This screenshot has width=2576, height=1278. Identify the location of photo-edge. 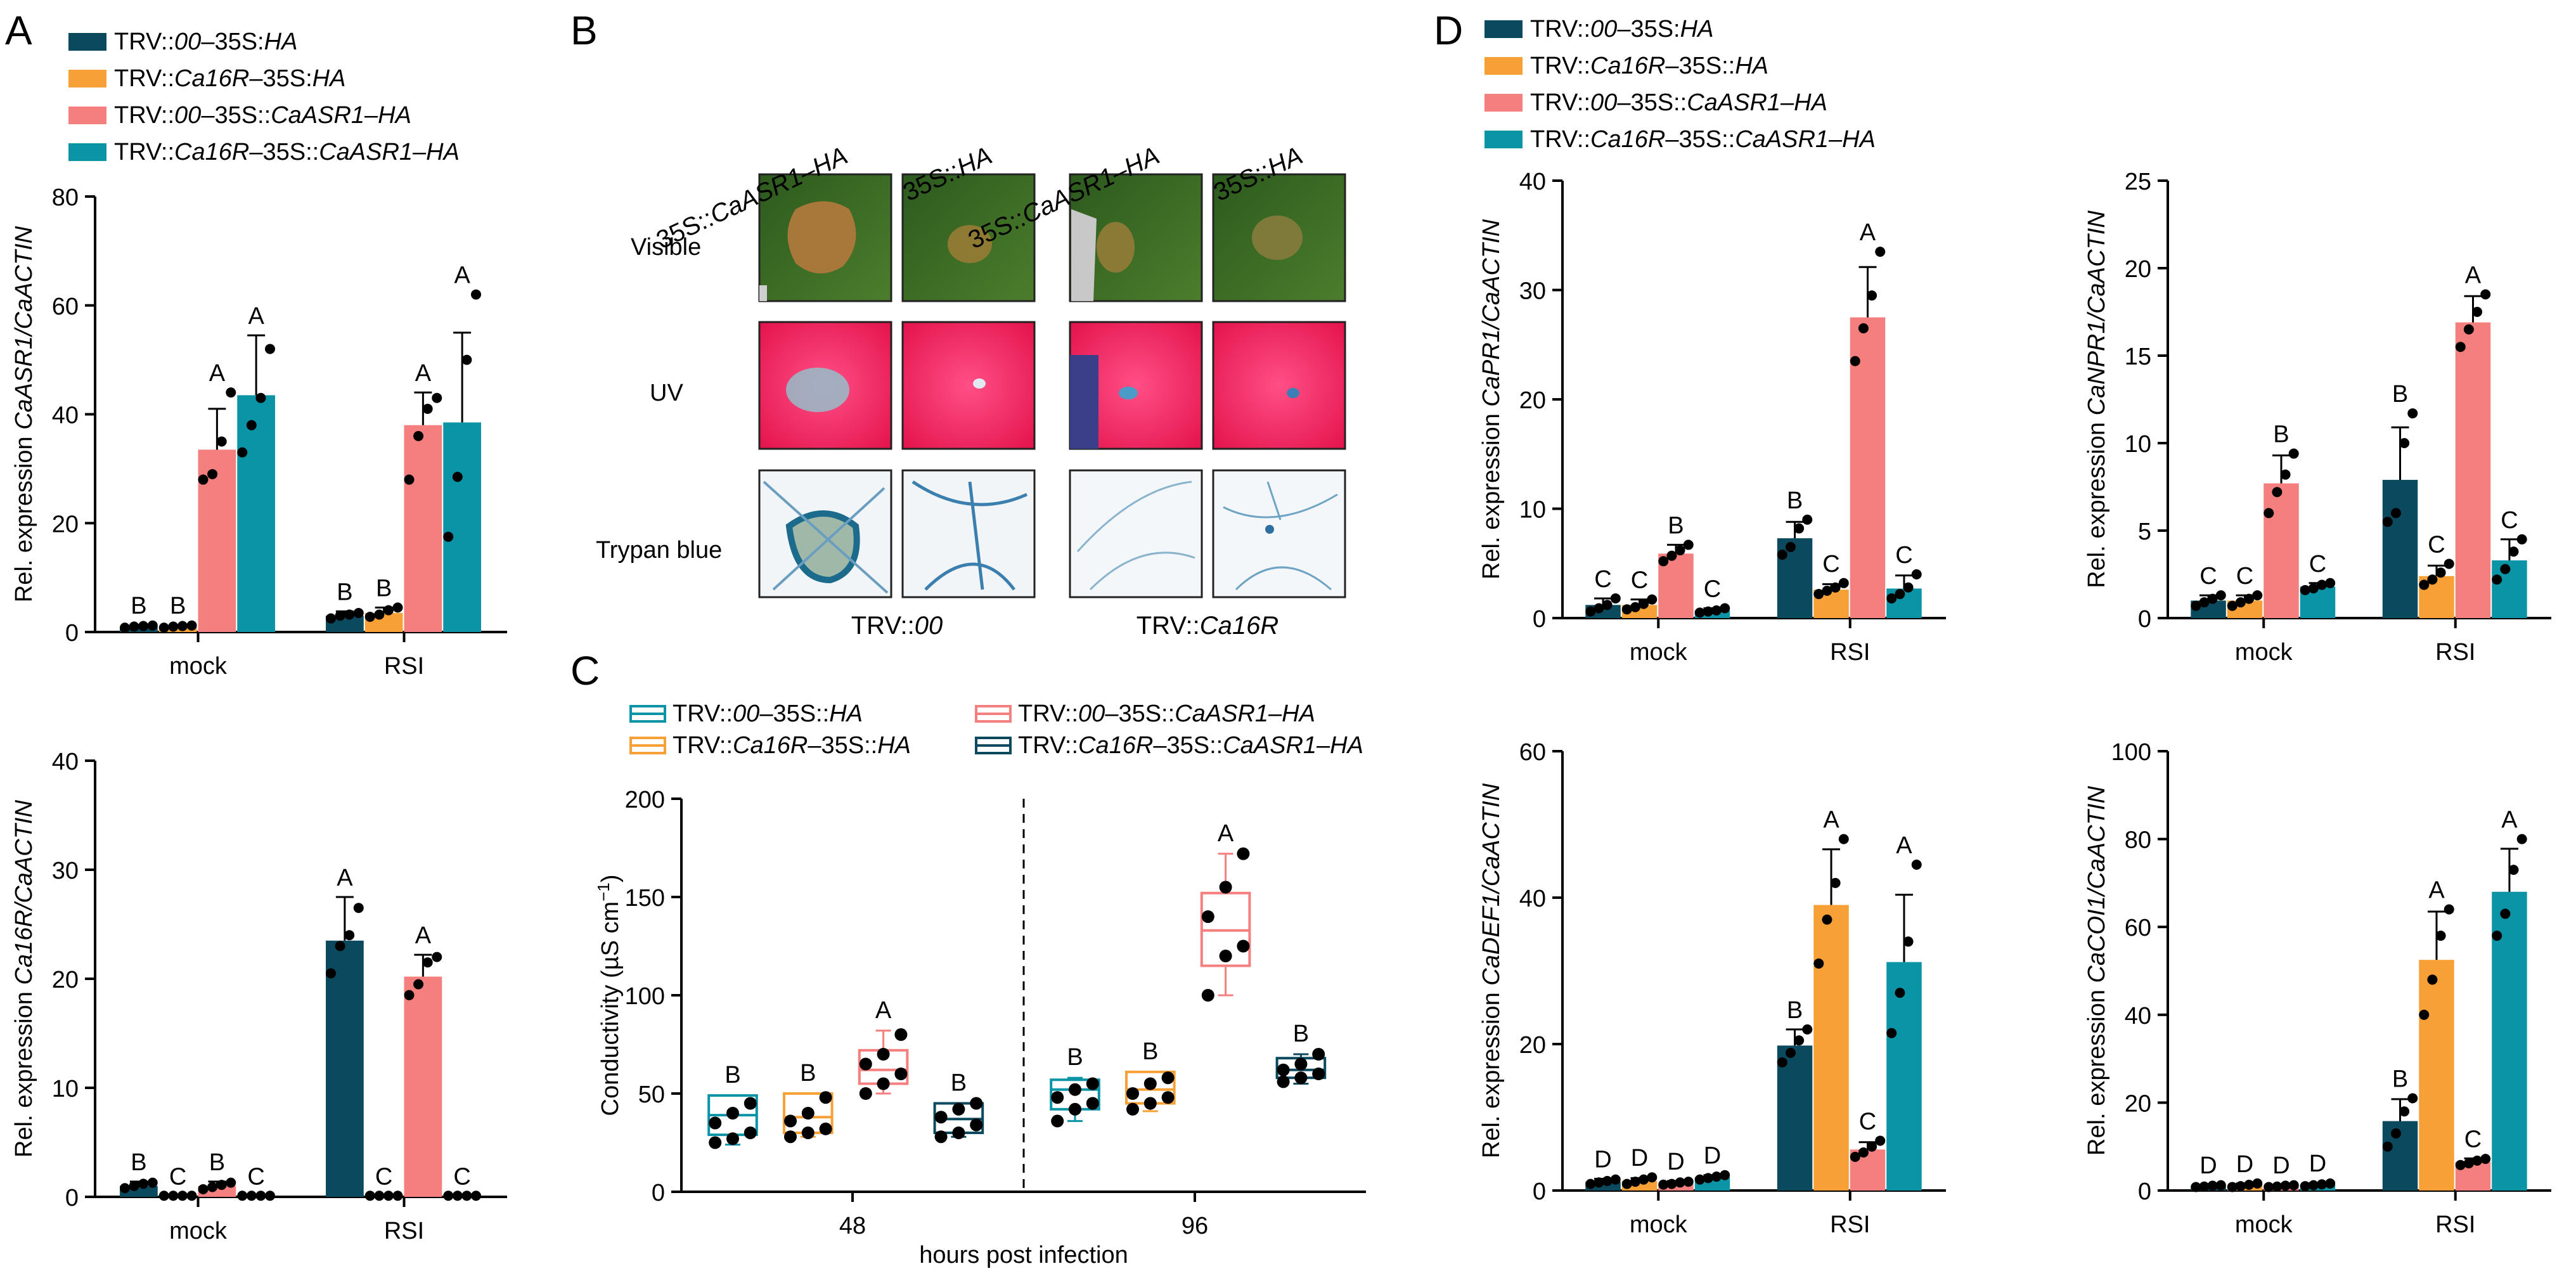
(763, 293).